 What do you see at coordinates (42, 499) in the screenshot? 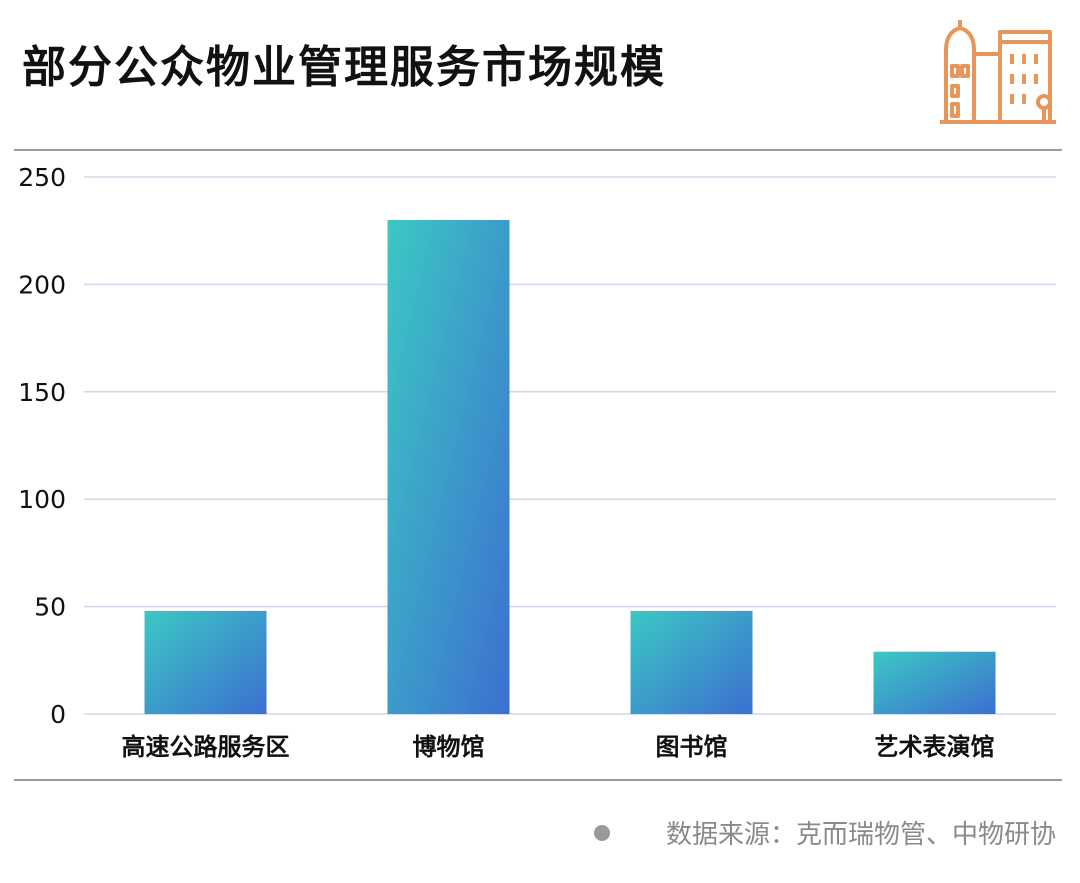
I see `y-tick-label: 100` at bounding box center [42, 499].